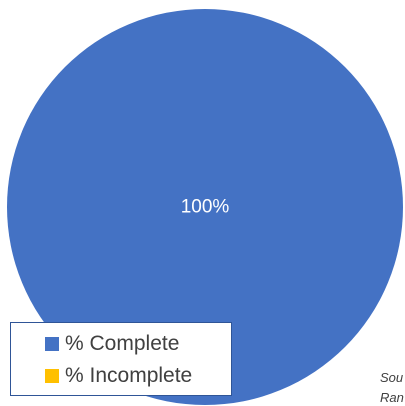 Image resolution: width=405 pixels, height=406 pixels. Describe the element at coordinates (392, 397) in the screenshot. I see `source-note-line-2: Ran` at that location.